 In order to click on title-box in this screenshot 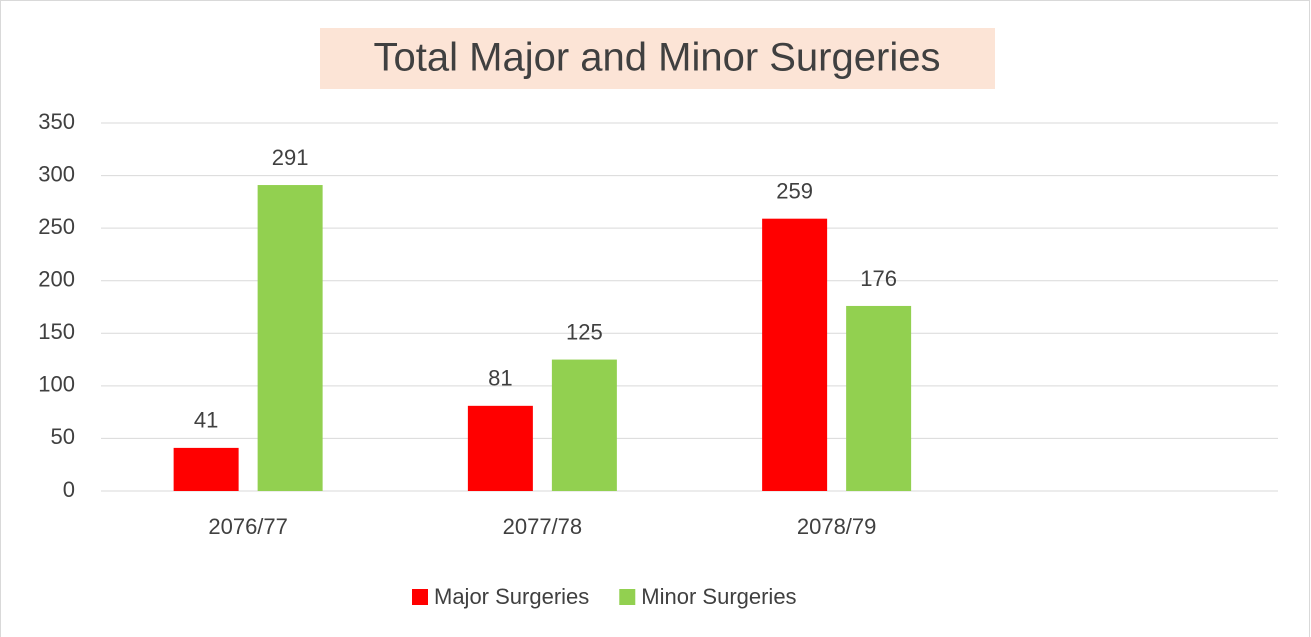, I will do `click(657, 58)`.